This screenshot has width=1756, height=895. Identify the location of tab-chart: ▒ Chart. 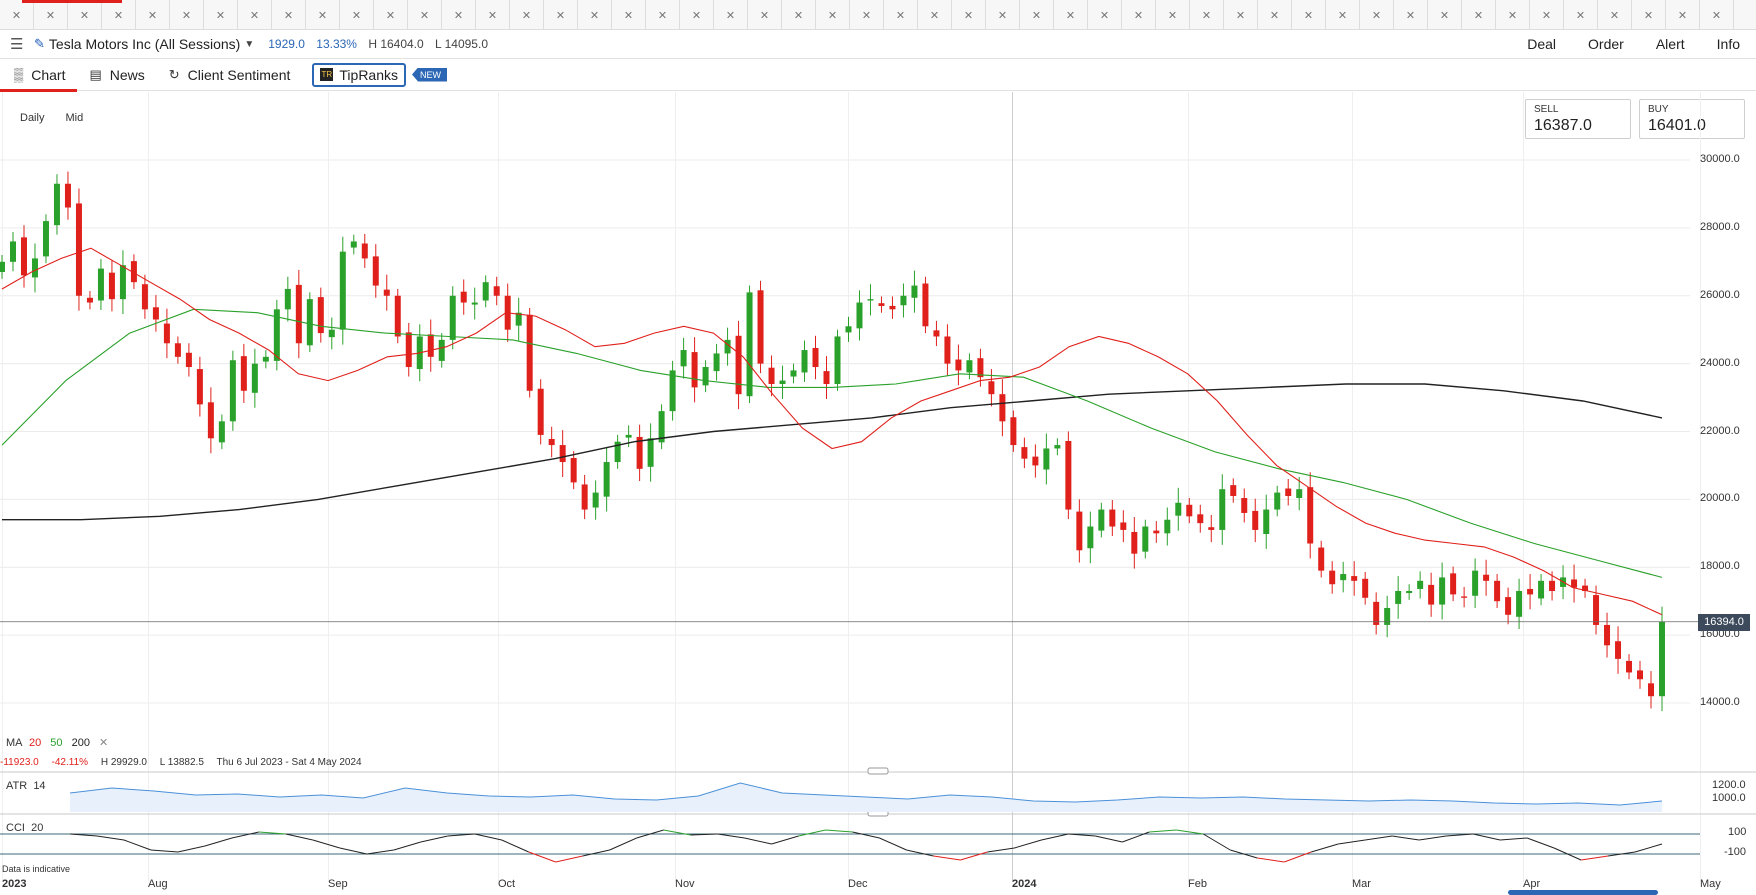
(39, 75).